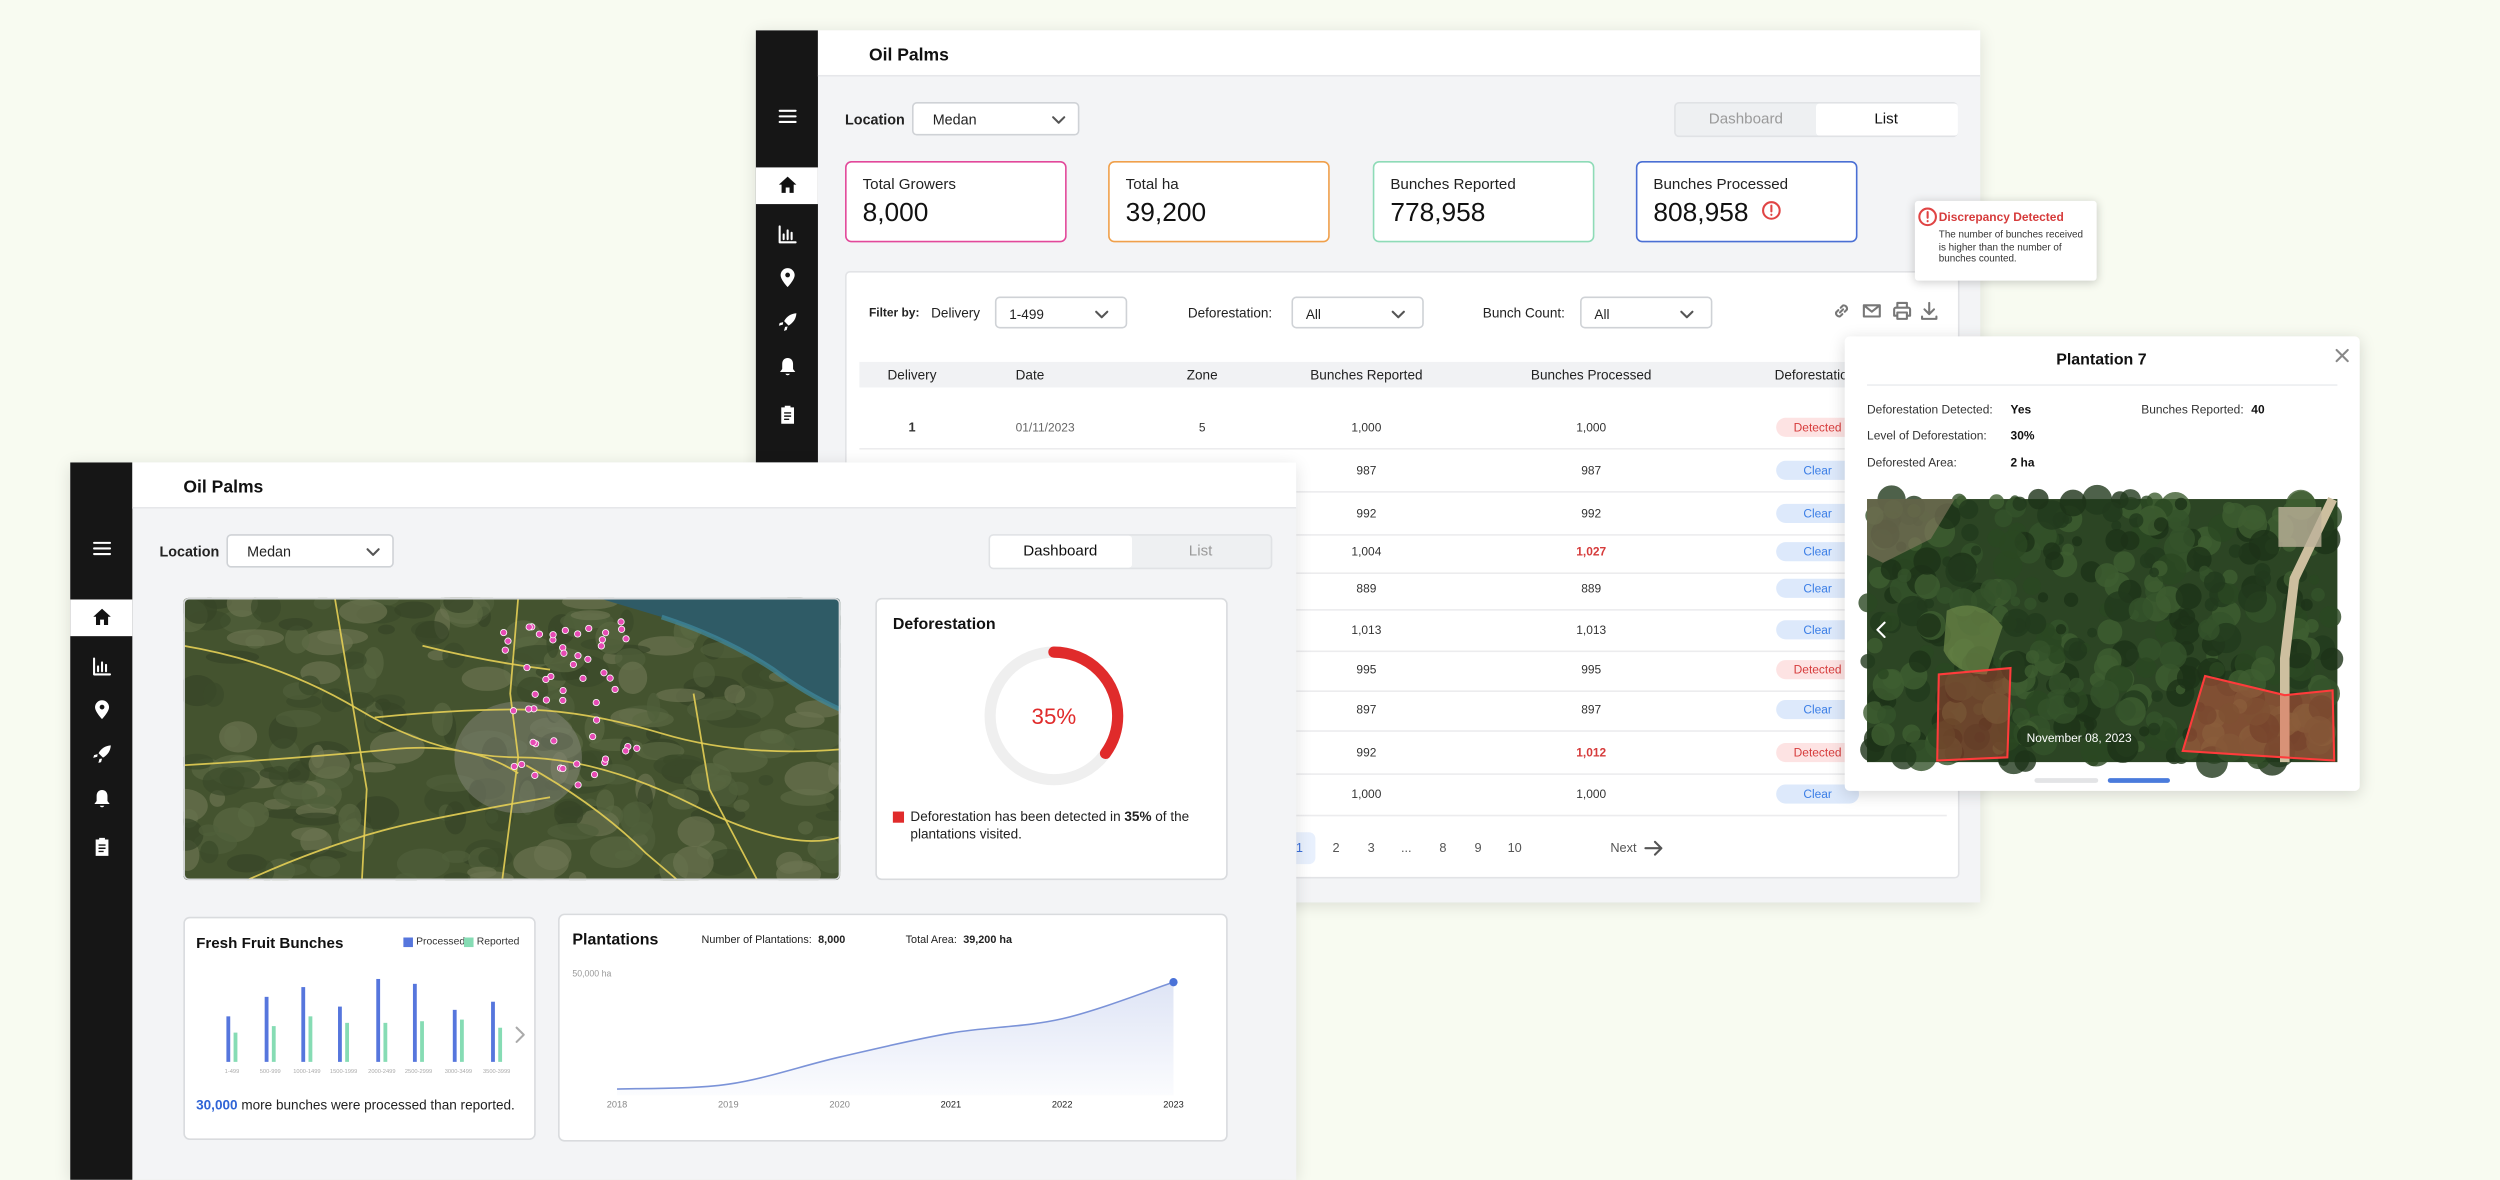  I want to click on page-number: 9, so click(1478, 848).